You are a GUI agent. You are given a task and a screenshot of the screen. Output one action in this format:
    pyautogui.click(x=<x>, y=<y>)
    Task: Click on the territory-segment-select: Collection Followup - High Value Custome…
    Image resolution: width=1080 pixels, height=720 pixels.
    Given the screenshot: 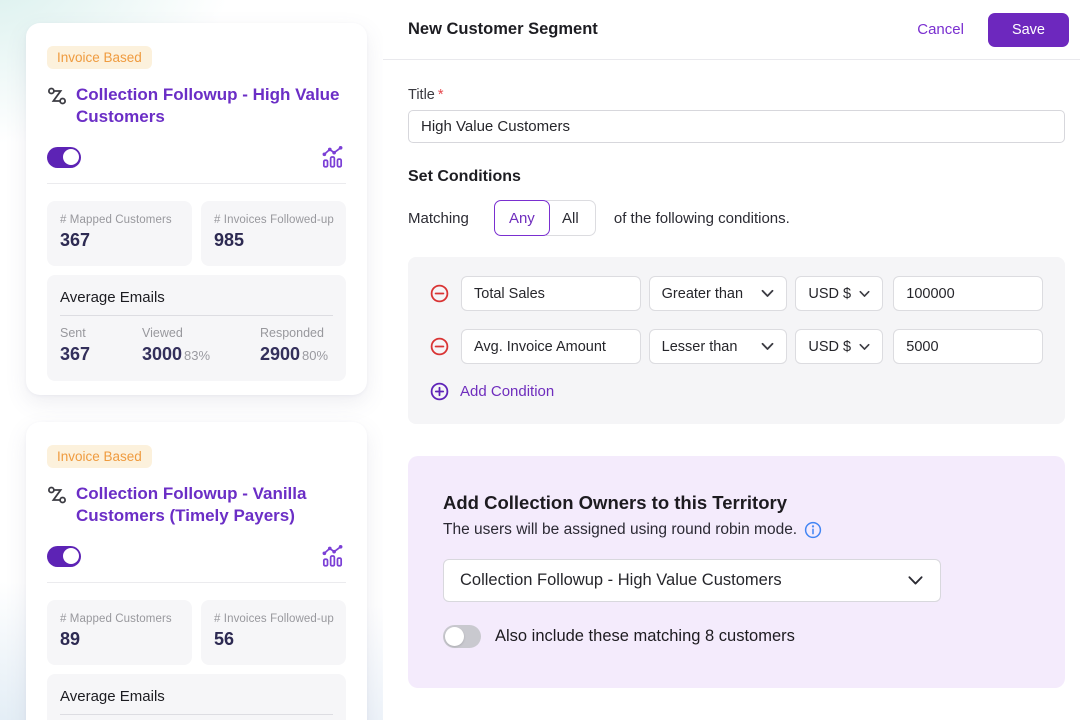 What is the action you would take?
    pyautogui.click(x=692, y=580)
    